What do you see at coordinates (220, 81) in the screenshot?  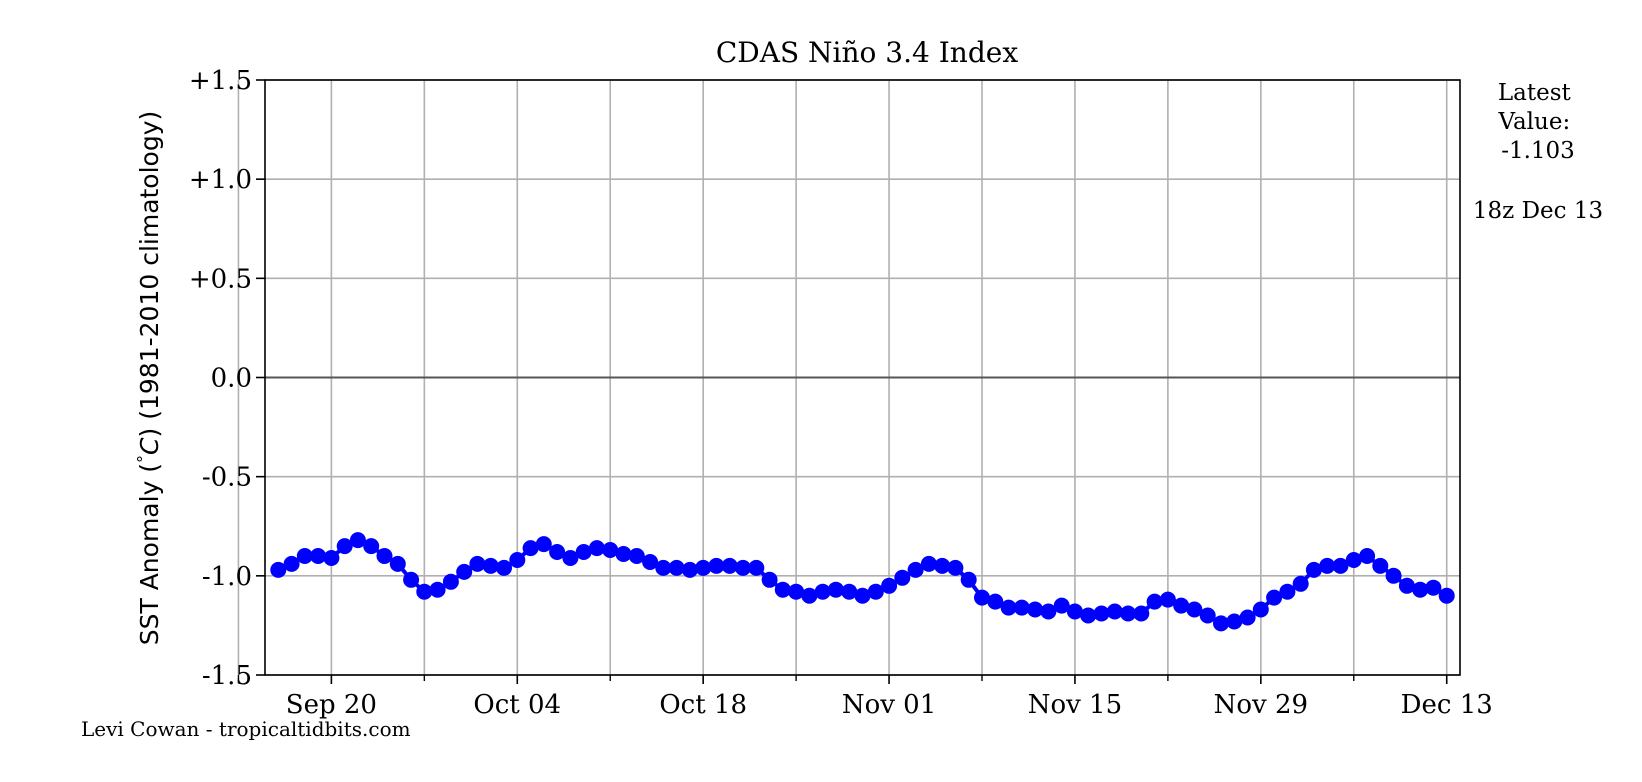 I see `y-tick-label: +1.5` at bounding box center [220, 81].